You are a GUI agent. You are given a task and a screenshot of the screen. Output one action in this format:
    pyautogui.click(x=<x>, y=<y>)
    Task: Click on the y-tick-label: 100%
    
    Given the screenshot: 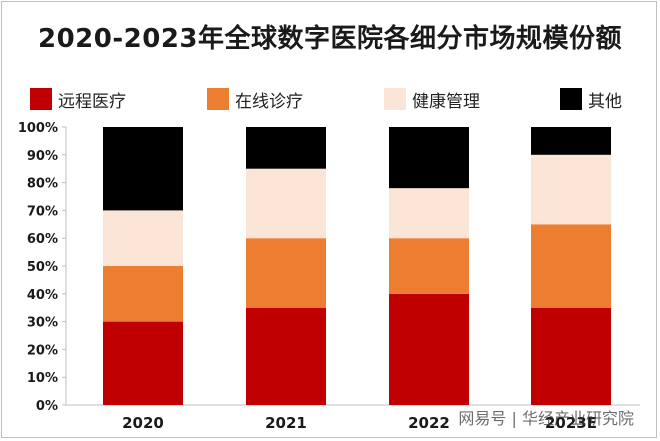 What is the action you would take?
    pyautogui.click(x=38, y=128)
    